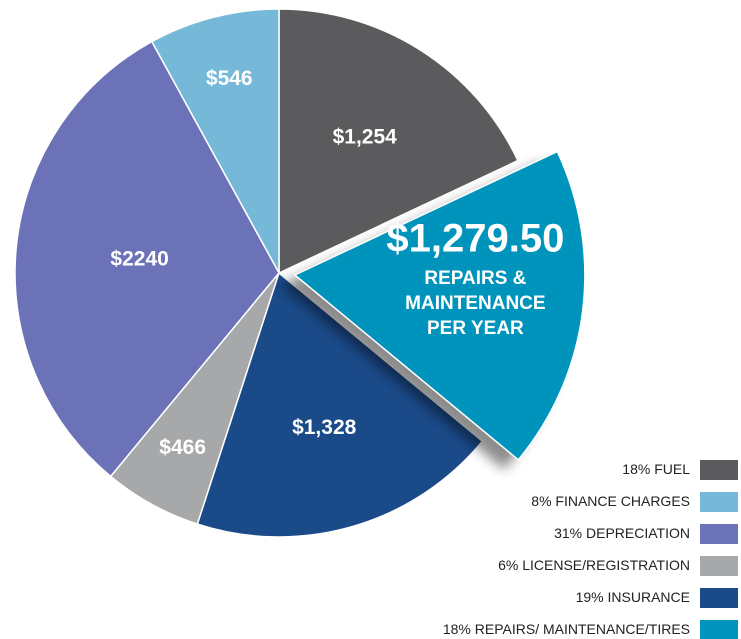 Image resolution: width=741 pixels, height=639 pixels. Describe the element at coordinates (475, 328) in the screenshot. I see `annotation: PER YEAR` at that location.